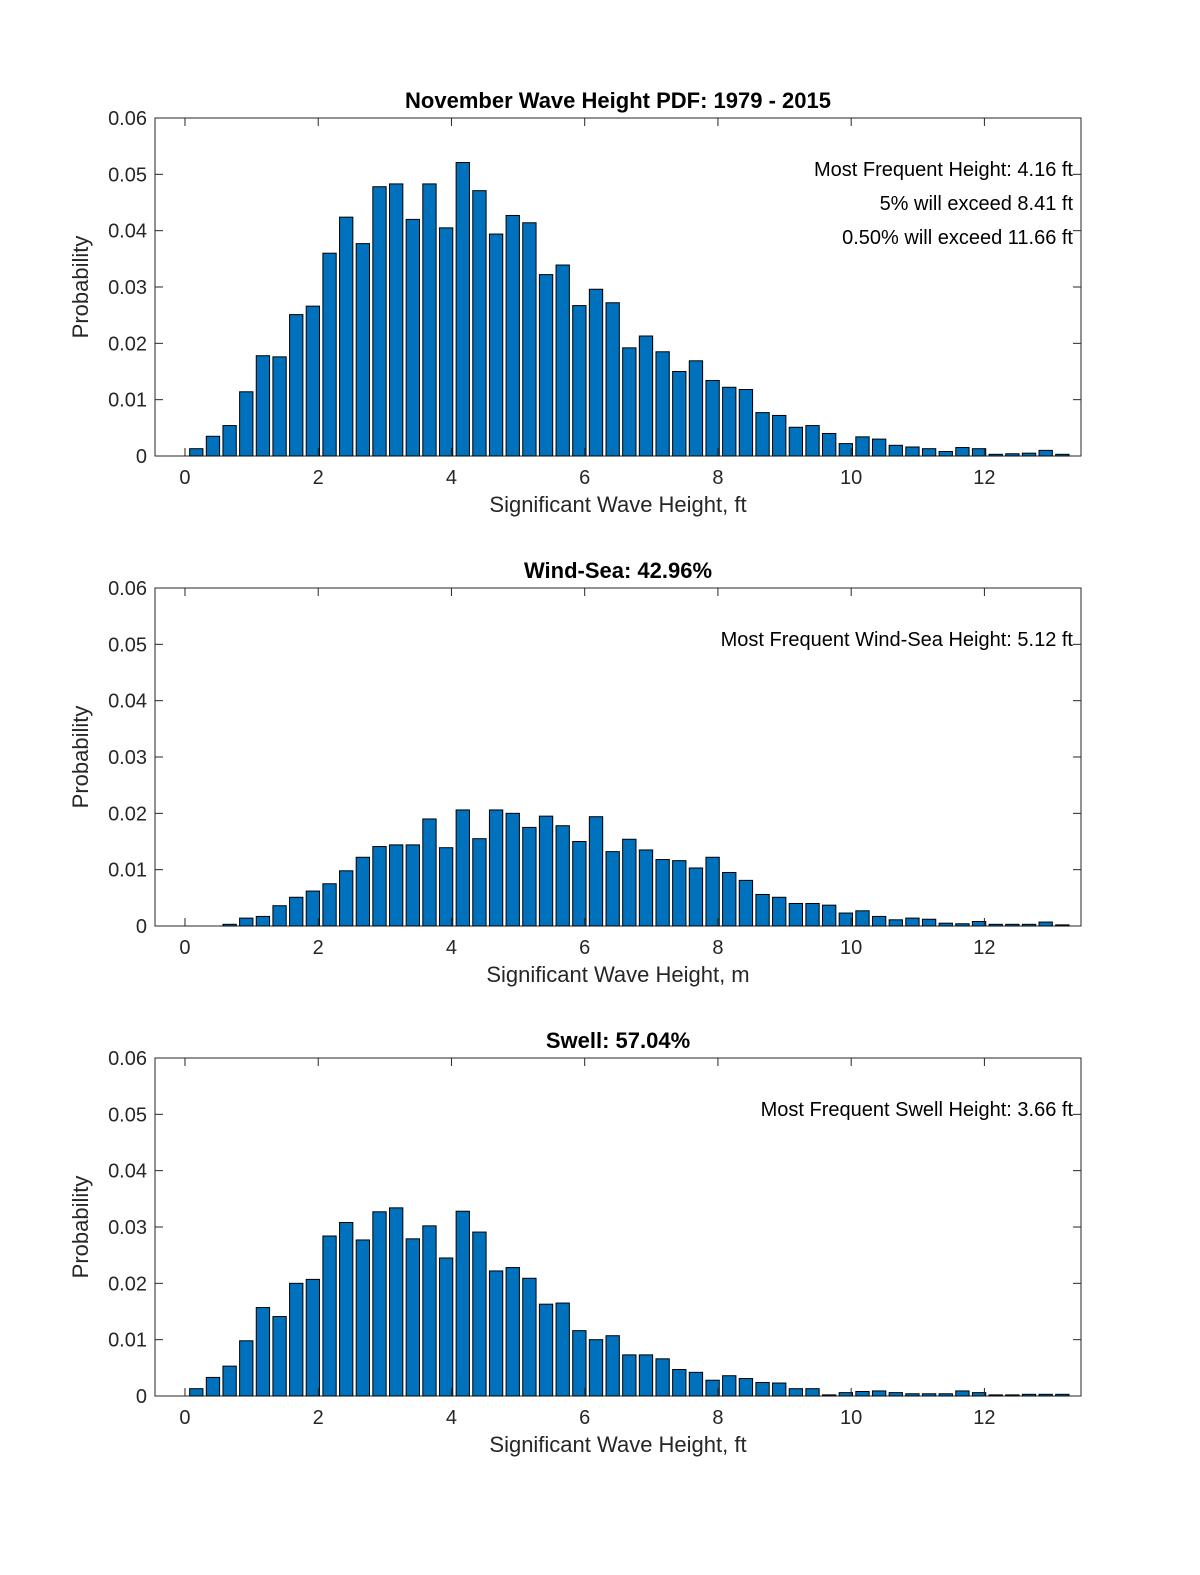  Describe the element at coordinates (851, 478) in the screenshot. I see `x-tick-label: 10` at that location.